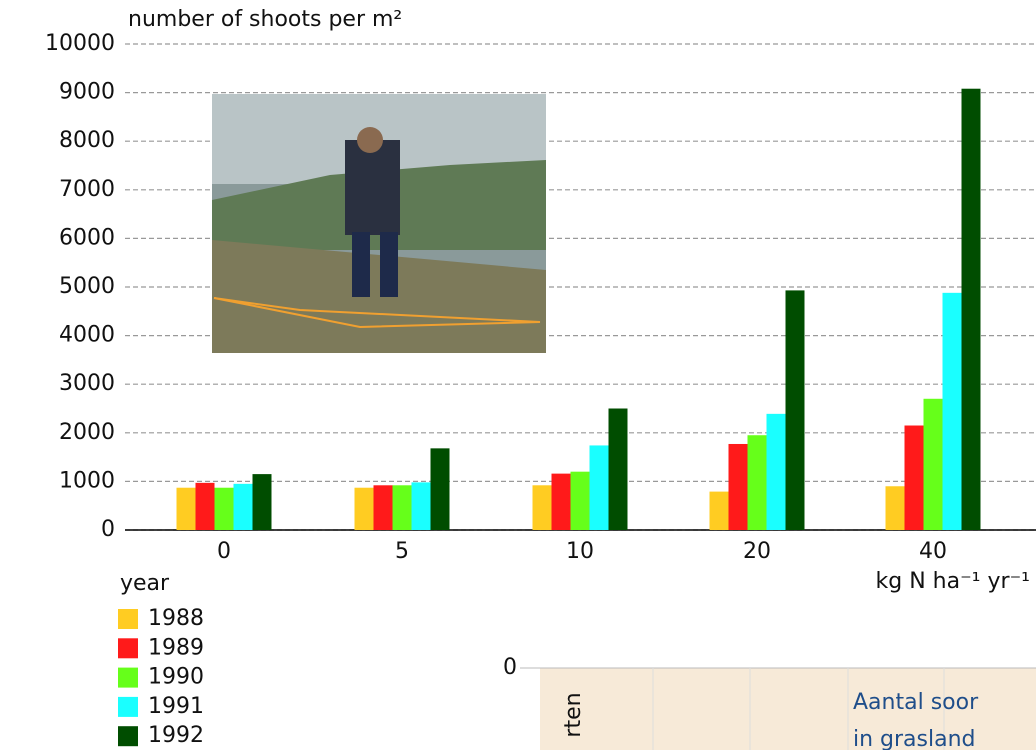 Image resolution: width=1036 pixels, height=750 pixels. I want to click on x-axis-label: kg N ha⁻¹ yr⁻¹, so click(953, 581).